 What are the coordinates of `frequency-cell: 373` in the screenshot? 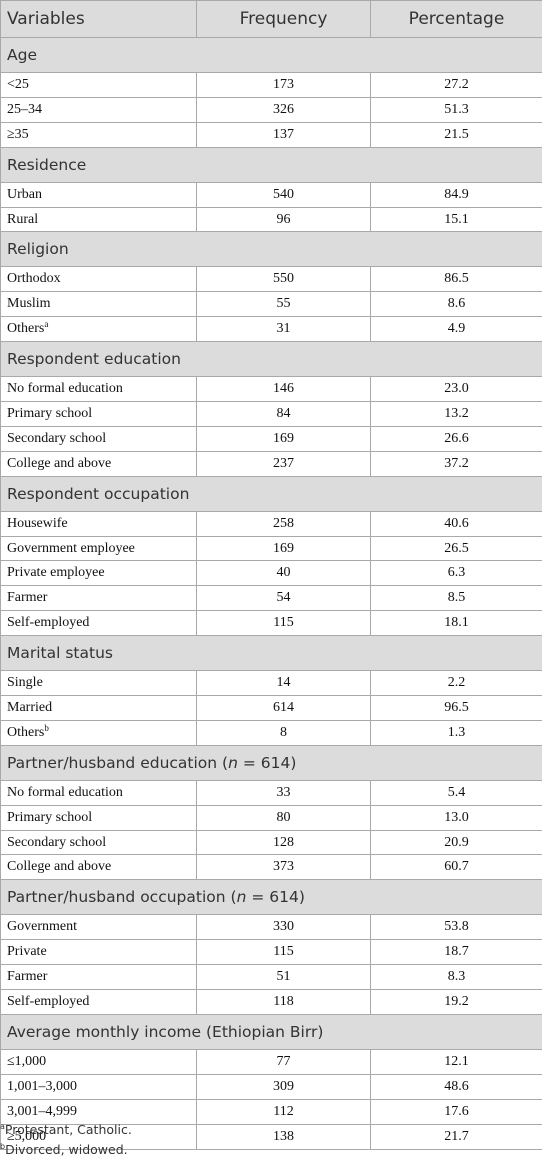 It's located at (283, 867).